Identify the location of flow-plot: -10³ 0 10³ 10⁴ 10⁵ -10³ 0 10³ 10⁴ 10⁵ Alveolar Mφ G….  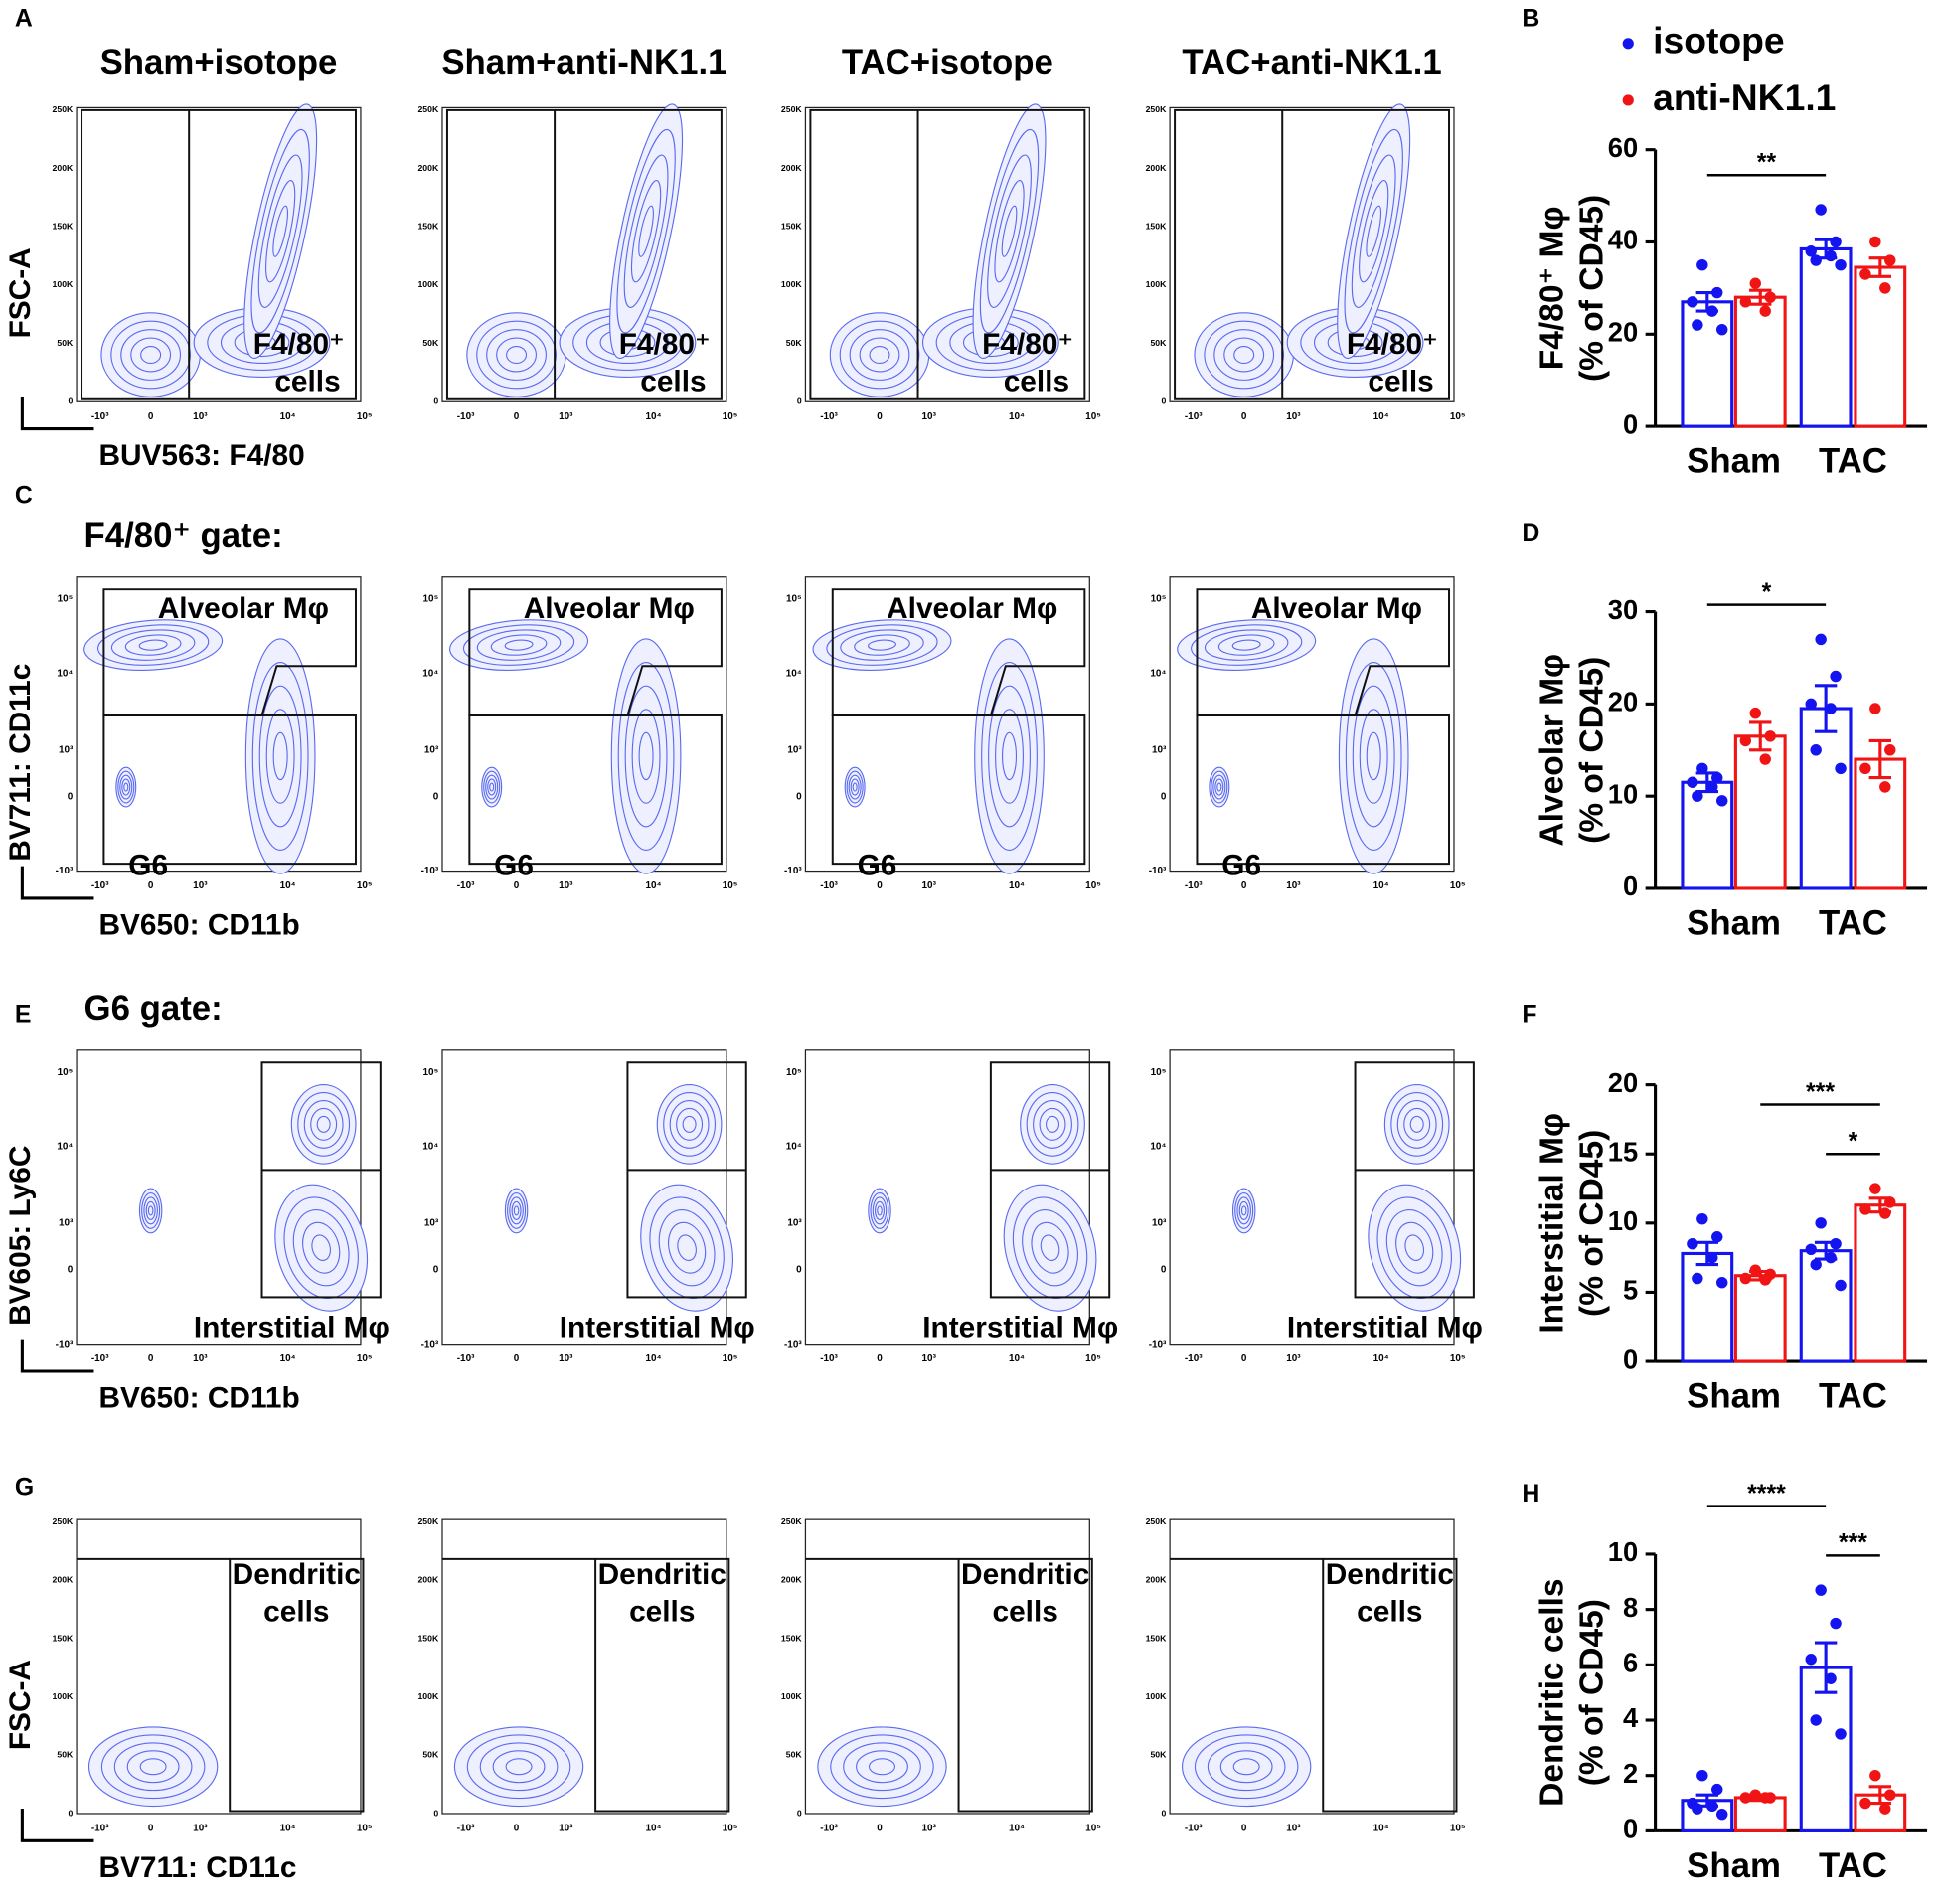
(215, 733).